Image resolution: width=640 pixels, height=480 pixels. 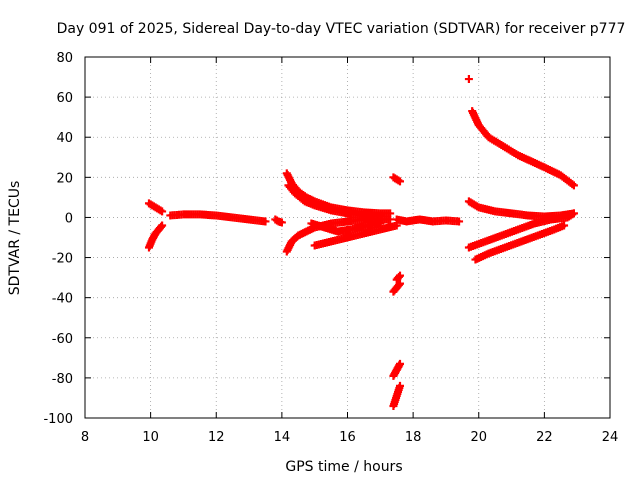 I want to click on series-arc-p, so click(x=468, y=79).